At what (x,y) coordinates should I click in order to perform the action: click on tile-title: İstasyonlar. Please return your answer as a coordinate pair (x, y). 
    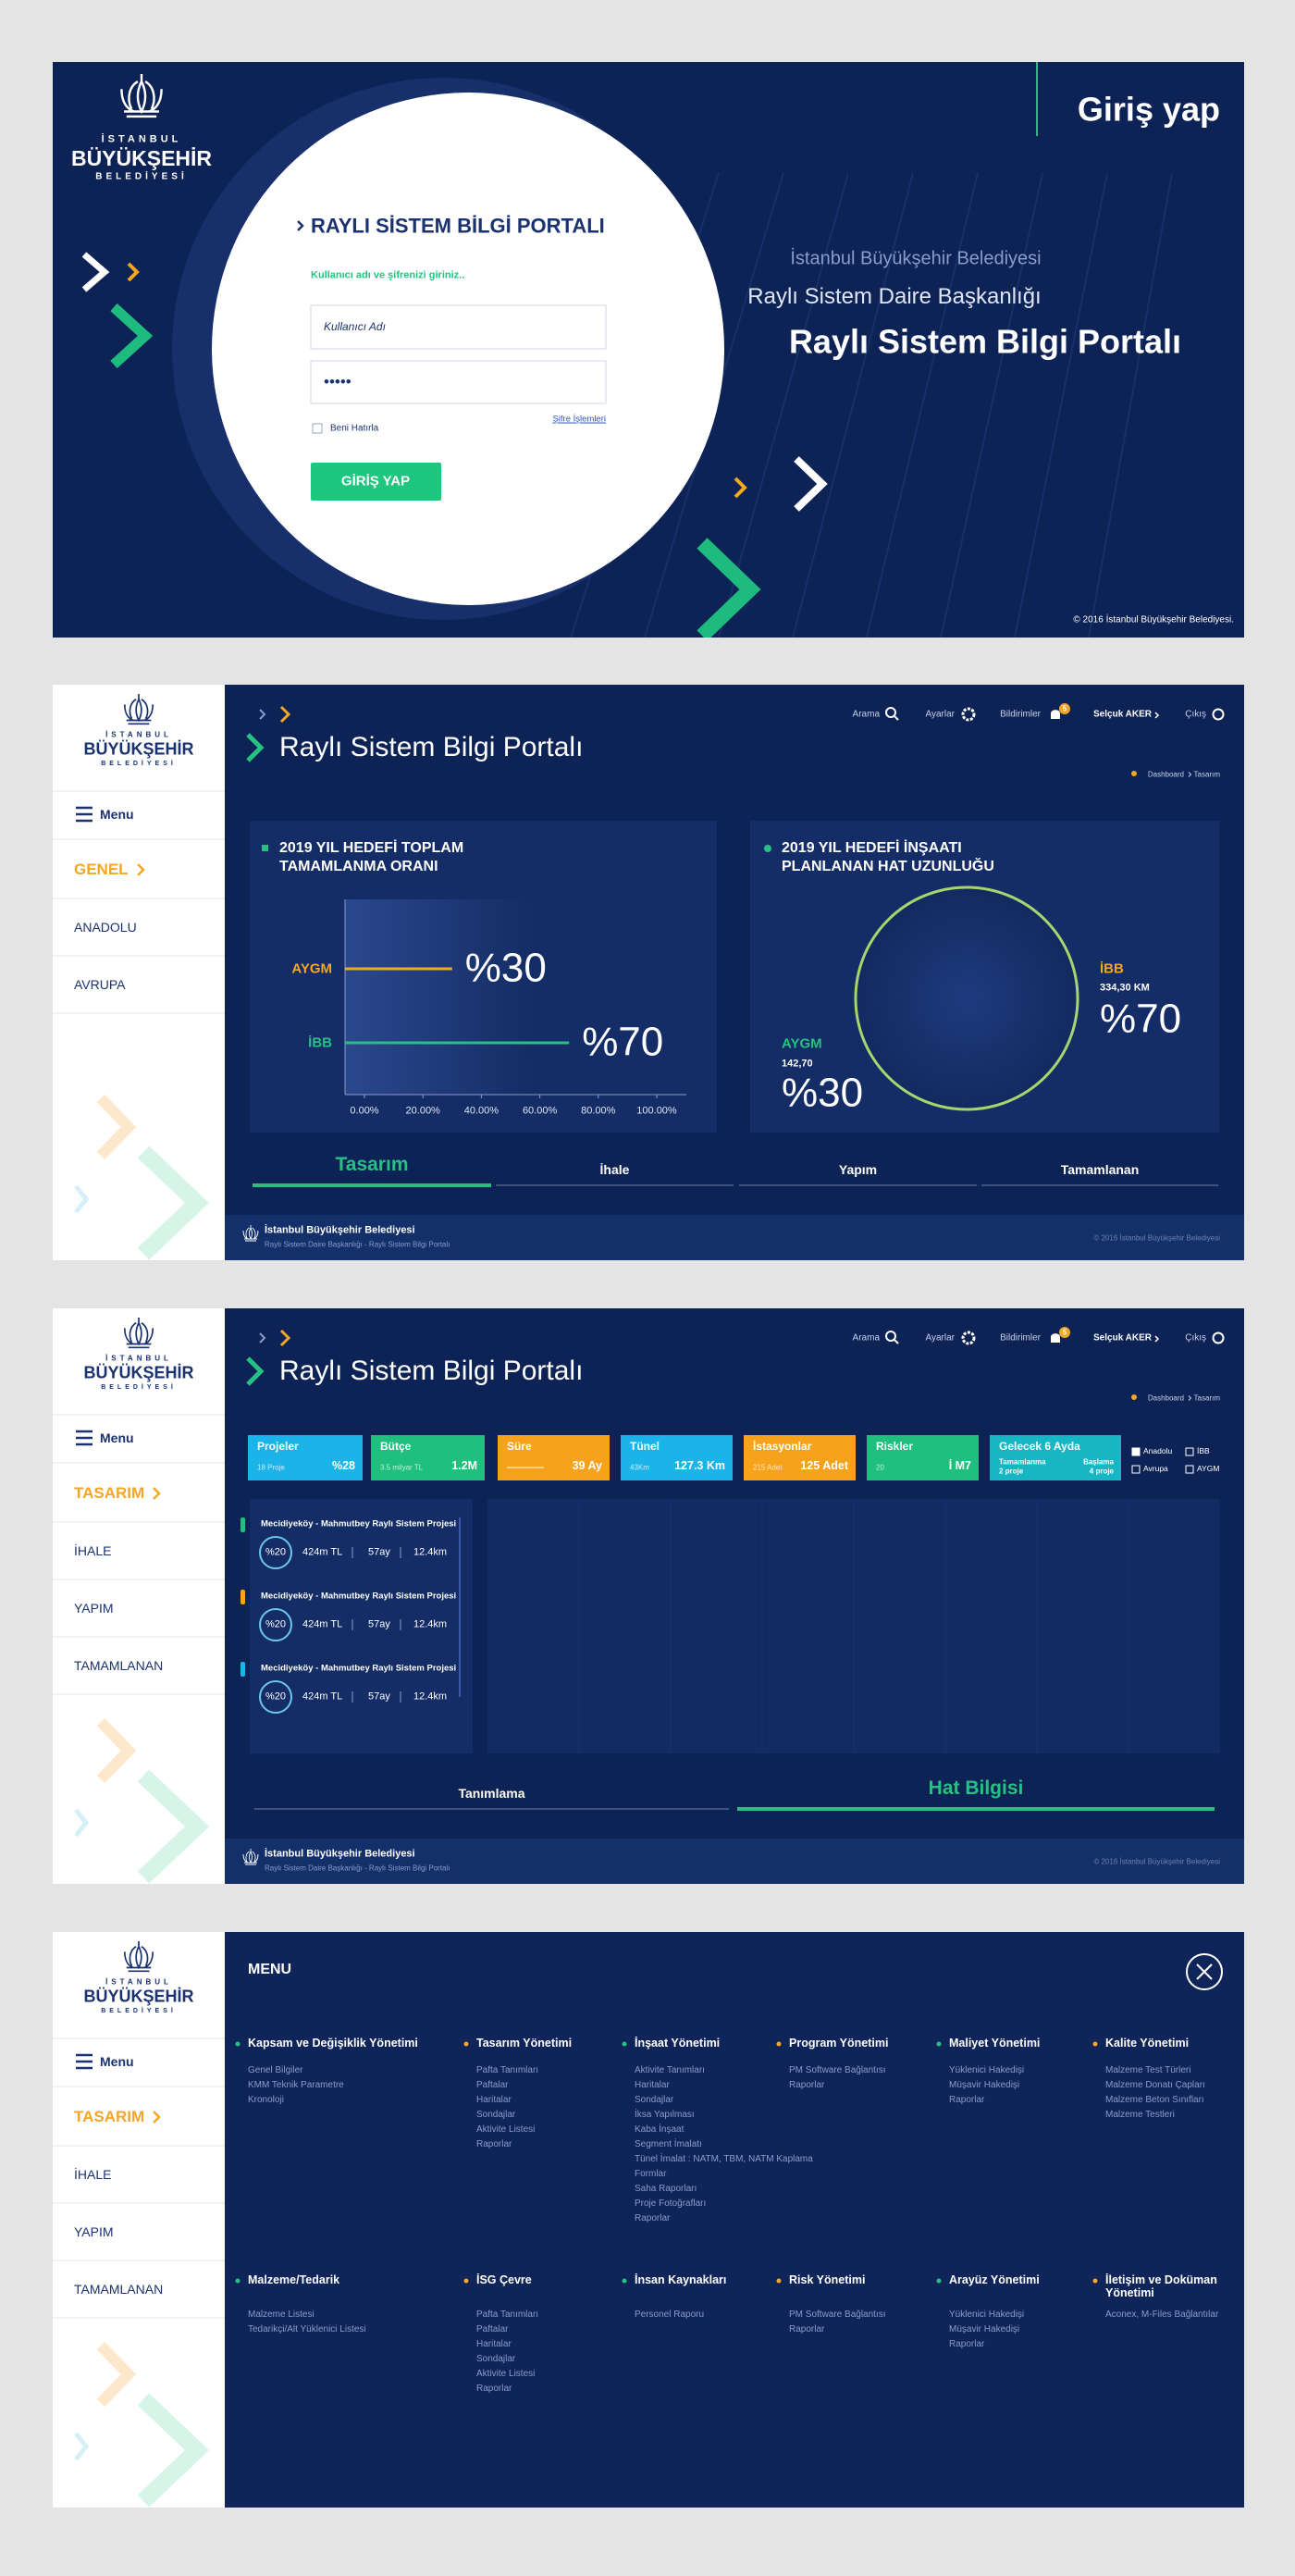
    Looking at the image, I should click on (782, 1447).